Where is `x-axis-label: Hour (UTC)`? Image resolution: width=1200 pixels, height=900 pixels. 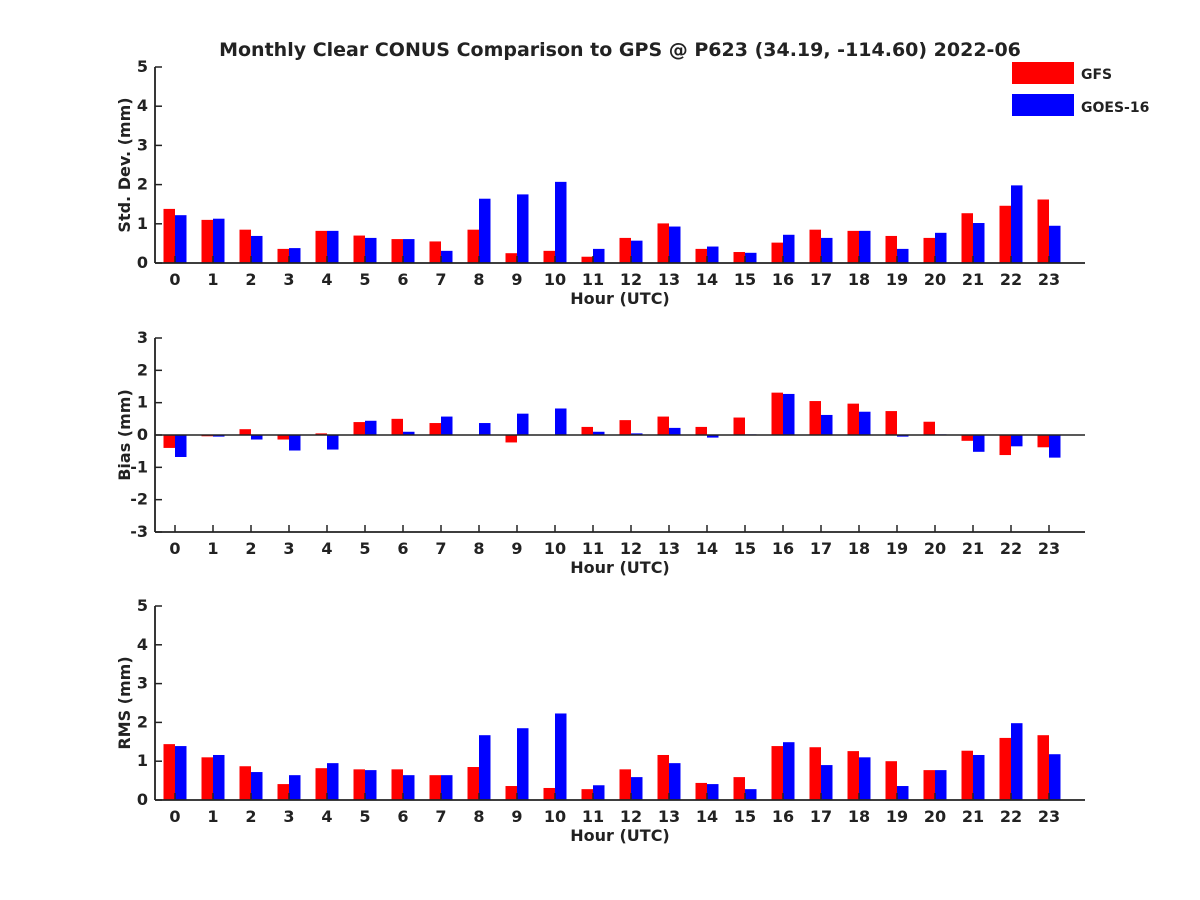
x-axis-label: Hour (UTC) is located at coordinates (620, 298).